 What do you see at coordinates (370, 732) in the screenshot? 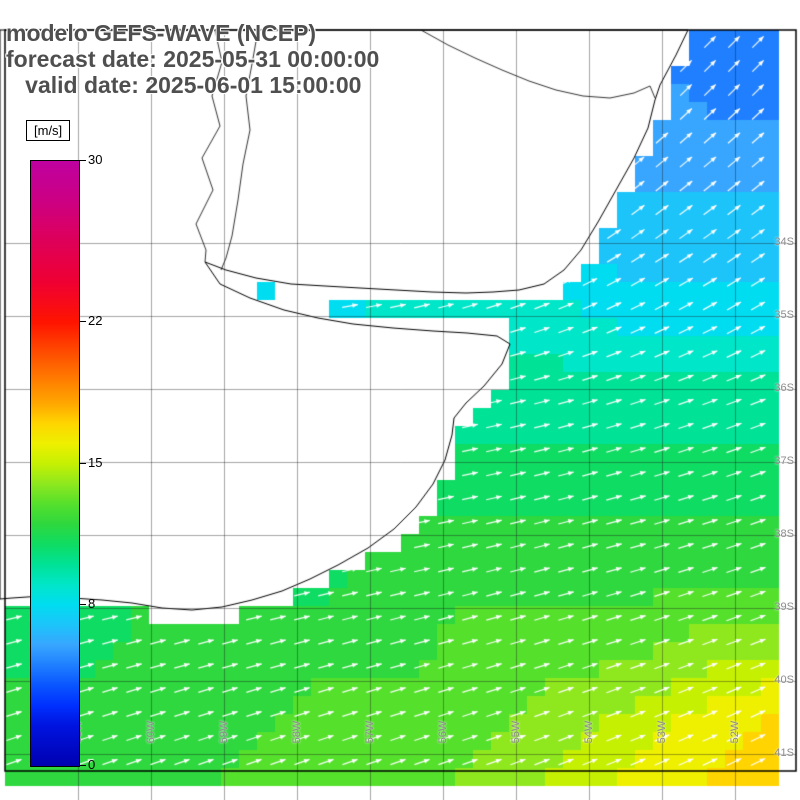
I see `lon-label: 57W` at bounding box center [370, 732].